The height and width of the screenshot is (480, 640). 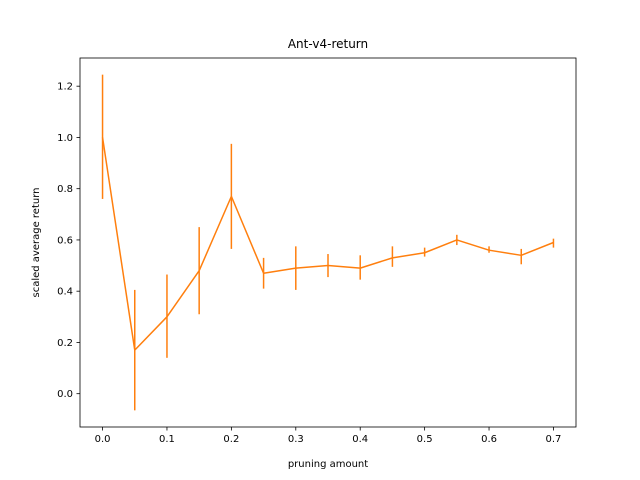 What do you see at coordinates (36, 243) in the screenshot?
I see `y-axis-label: scaled average return` at bounding box center [36, 243].